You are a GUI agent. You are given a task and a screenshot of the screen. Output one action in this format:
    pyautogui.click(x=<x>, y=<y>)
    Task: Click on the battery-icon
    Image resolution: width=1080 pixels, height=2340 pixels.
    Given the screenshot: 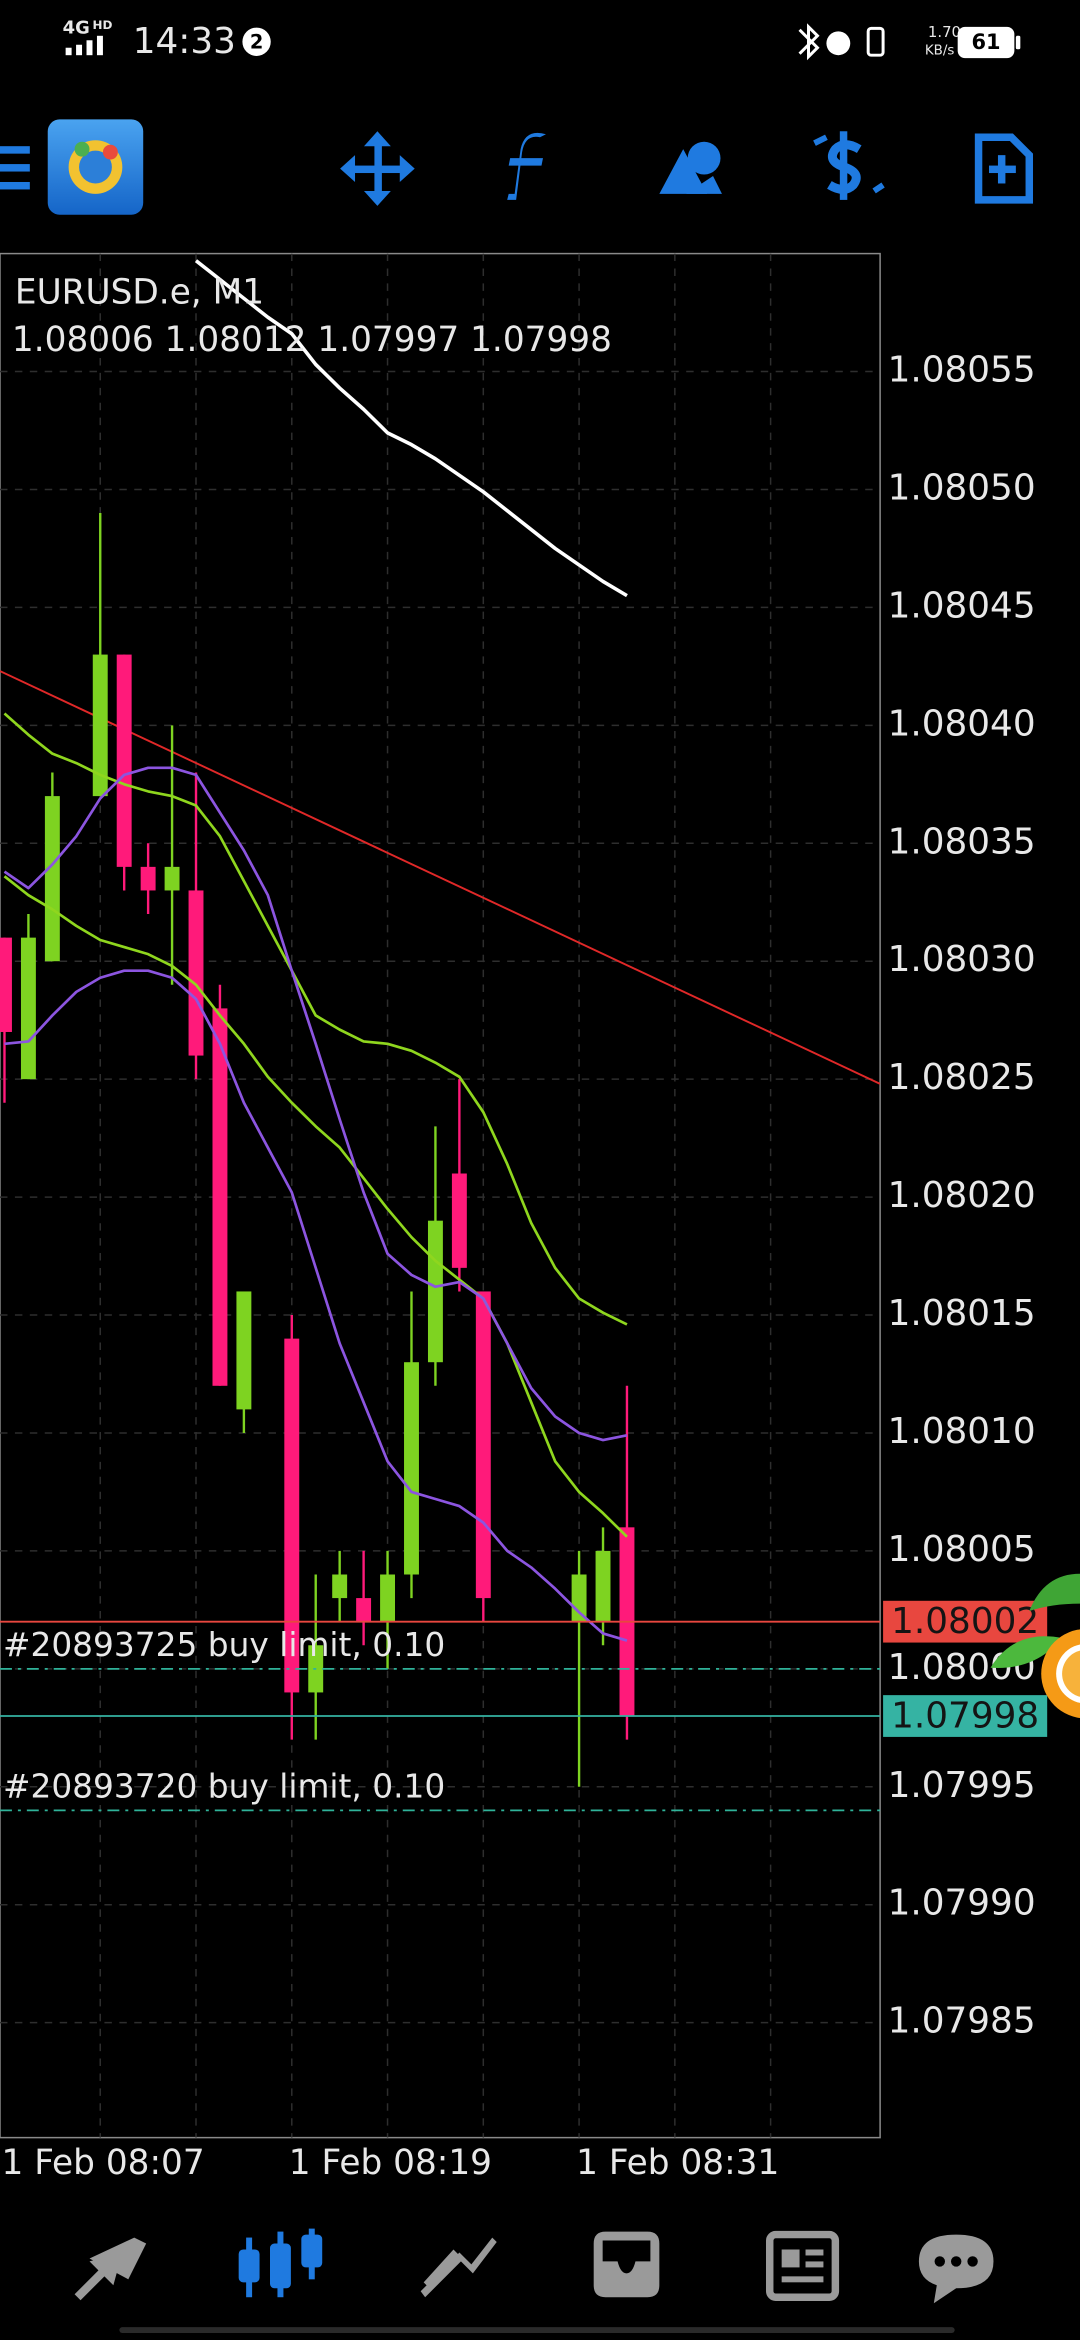 What is the action you would take?
    pyautogui.click(x=986, y=42)
    